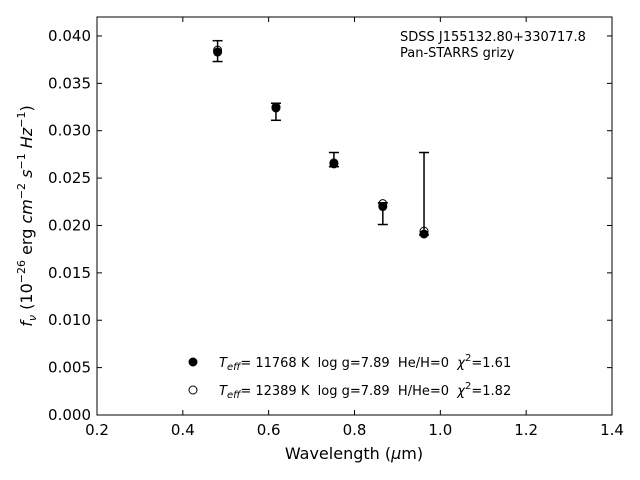 Image resolution: width=640 pixels, height=480 pixels. I want to click on legend-label: Teff= 12389 K log g=7.89 H/He=0 χ2=1.82, so click(365, 391).